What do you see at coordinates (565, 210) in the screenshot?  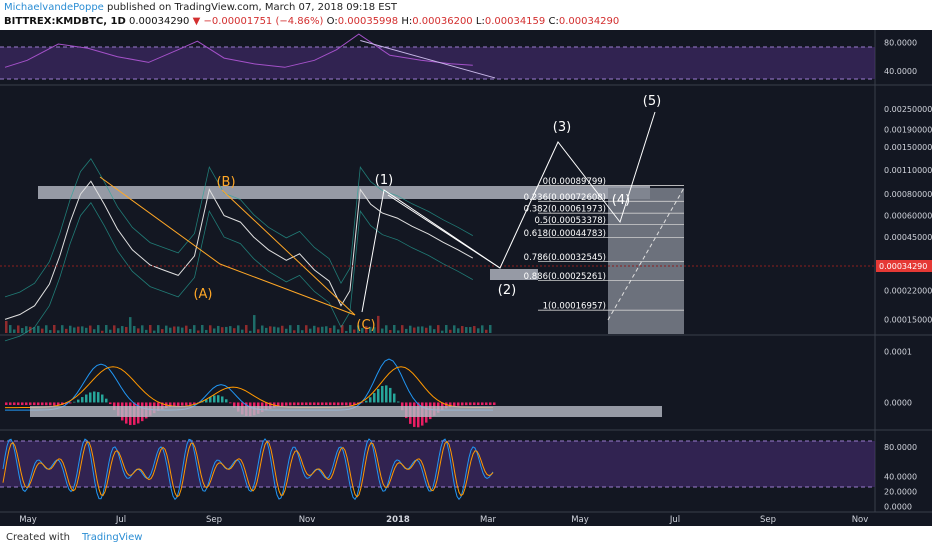 I see `fib-level-label: 0.382(0.00061973)` at bounding box center [565, 210].